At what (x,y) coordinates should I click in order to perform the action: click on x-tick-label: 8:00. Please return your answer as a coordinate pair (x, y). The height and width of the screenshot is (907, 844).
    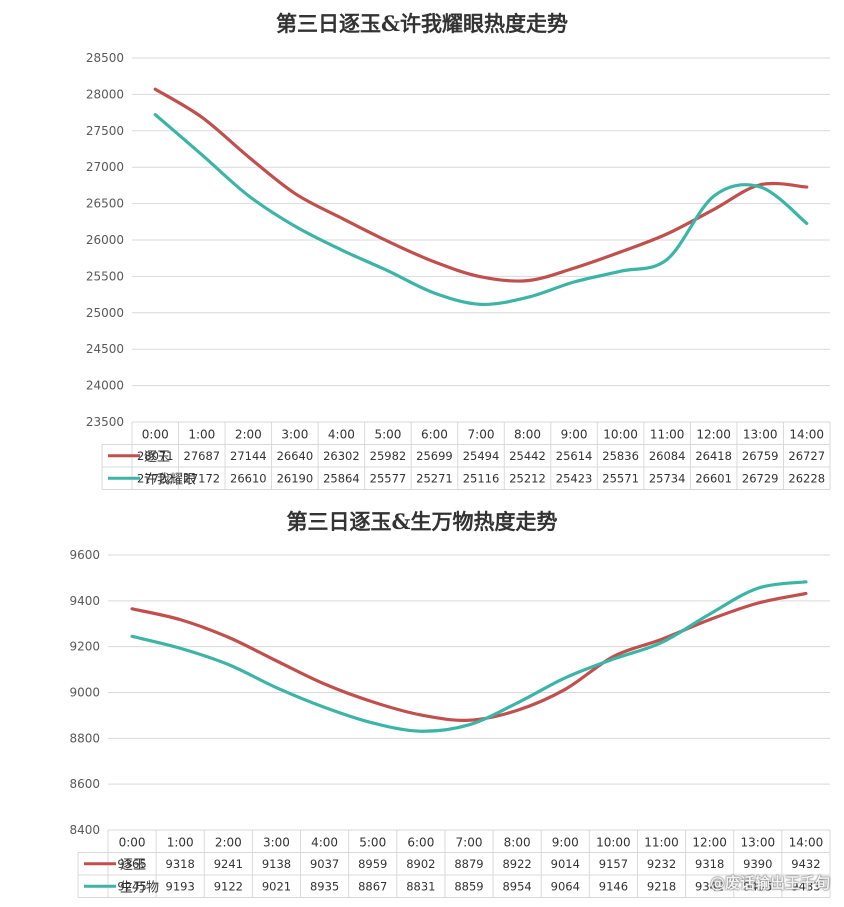
    Looking at the image, I should click on (517, 842).